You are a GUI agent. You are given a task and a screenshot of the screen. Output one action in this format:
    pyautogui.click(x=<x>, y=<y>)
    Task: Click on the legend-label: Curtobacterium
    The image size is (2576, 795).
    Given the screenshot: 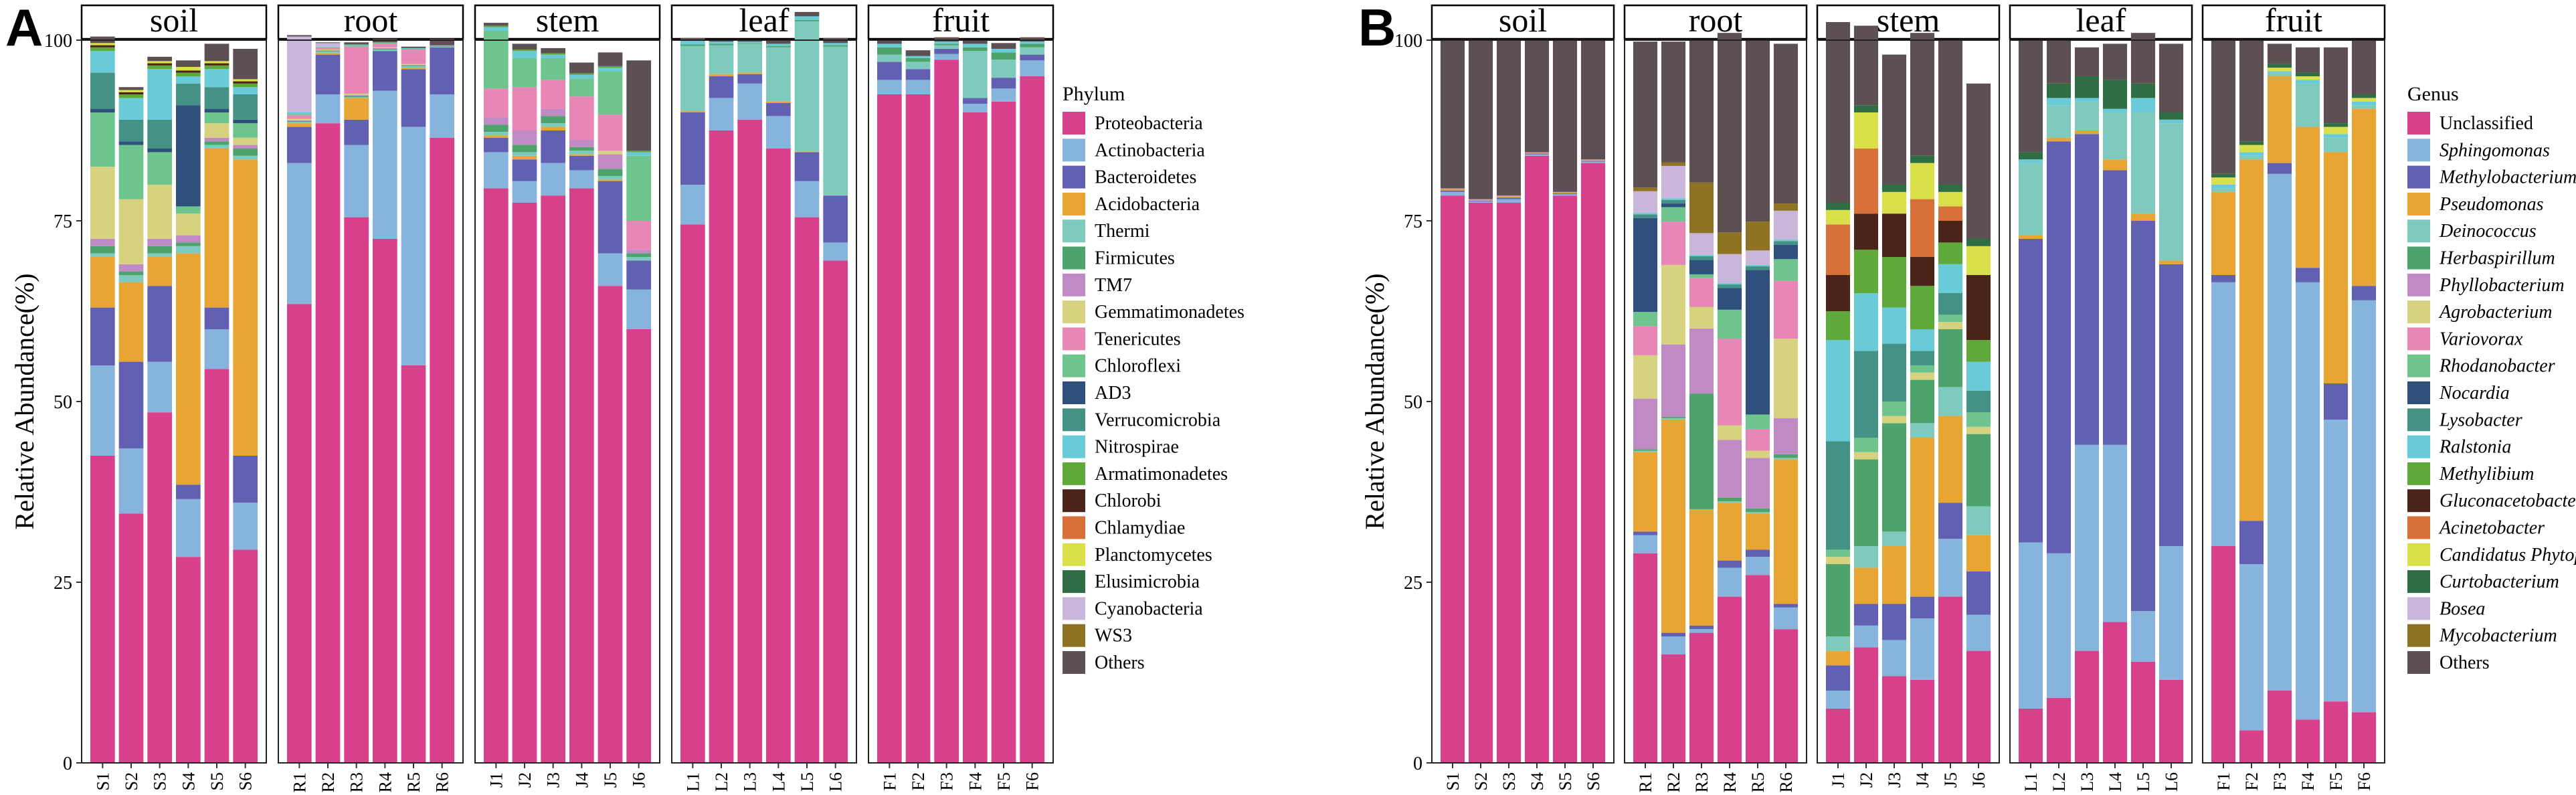 What is the action you would take?
    pyautogui.click(x=2499, y=581)
    